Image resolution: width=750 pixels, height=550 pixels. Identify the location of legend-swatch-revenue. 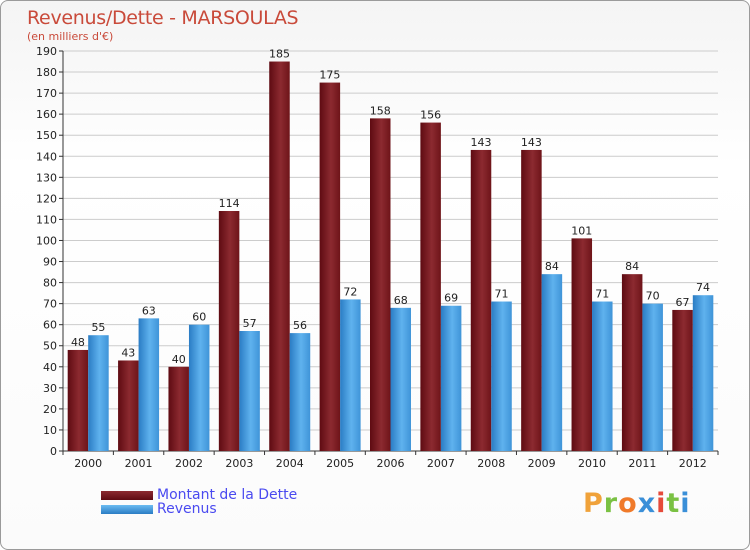
(127, 509).